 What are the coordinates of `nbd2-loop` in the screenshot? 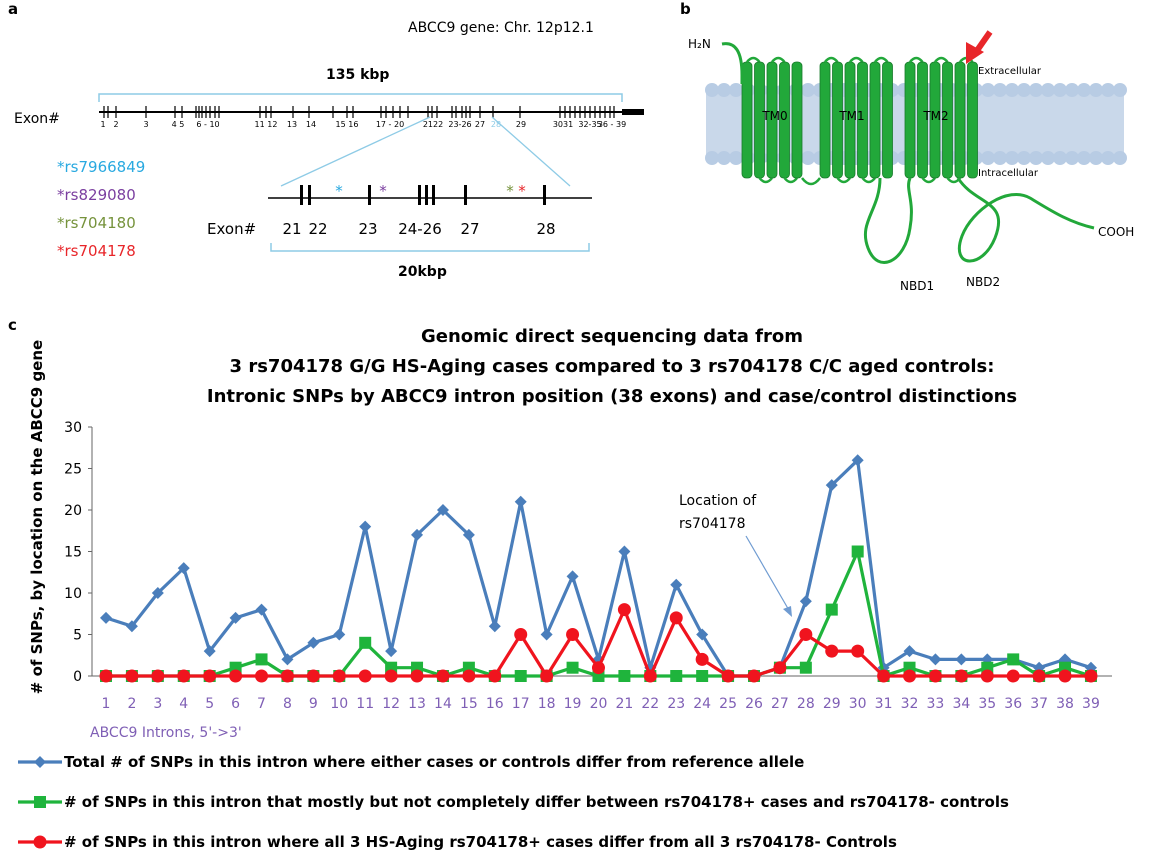 It's located at (1025, 220).